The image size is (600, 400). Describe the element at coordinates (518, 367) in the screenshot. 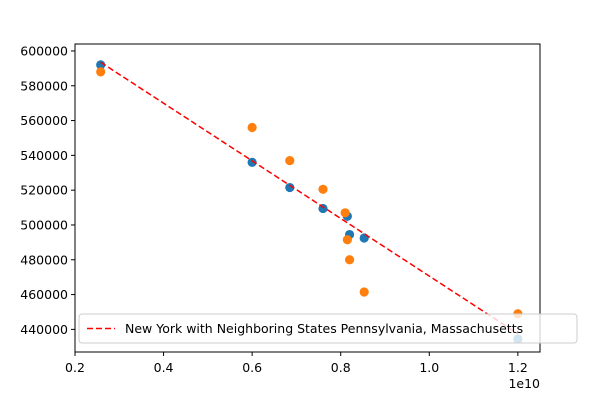

I see `x-tick-label: 1.2` at that location.